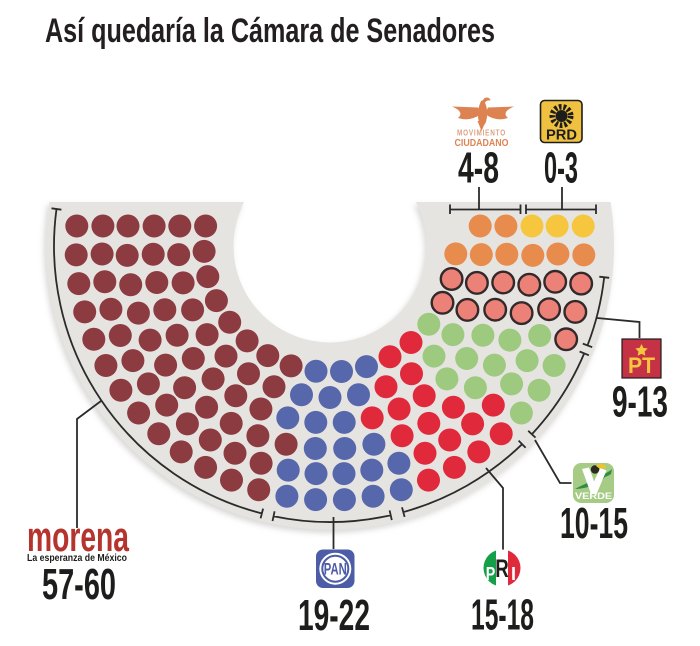  Describe the element at coordinates (482, 143) in the screenshot. I see `svg-text: CIUDADANO` at that location.